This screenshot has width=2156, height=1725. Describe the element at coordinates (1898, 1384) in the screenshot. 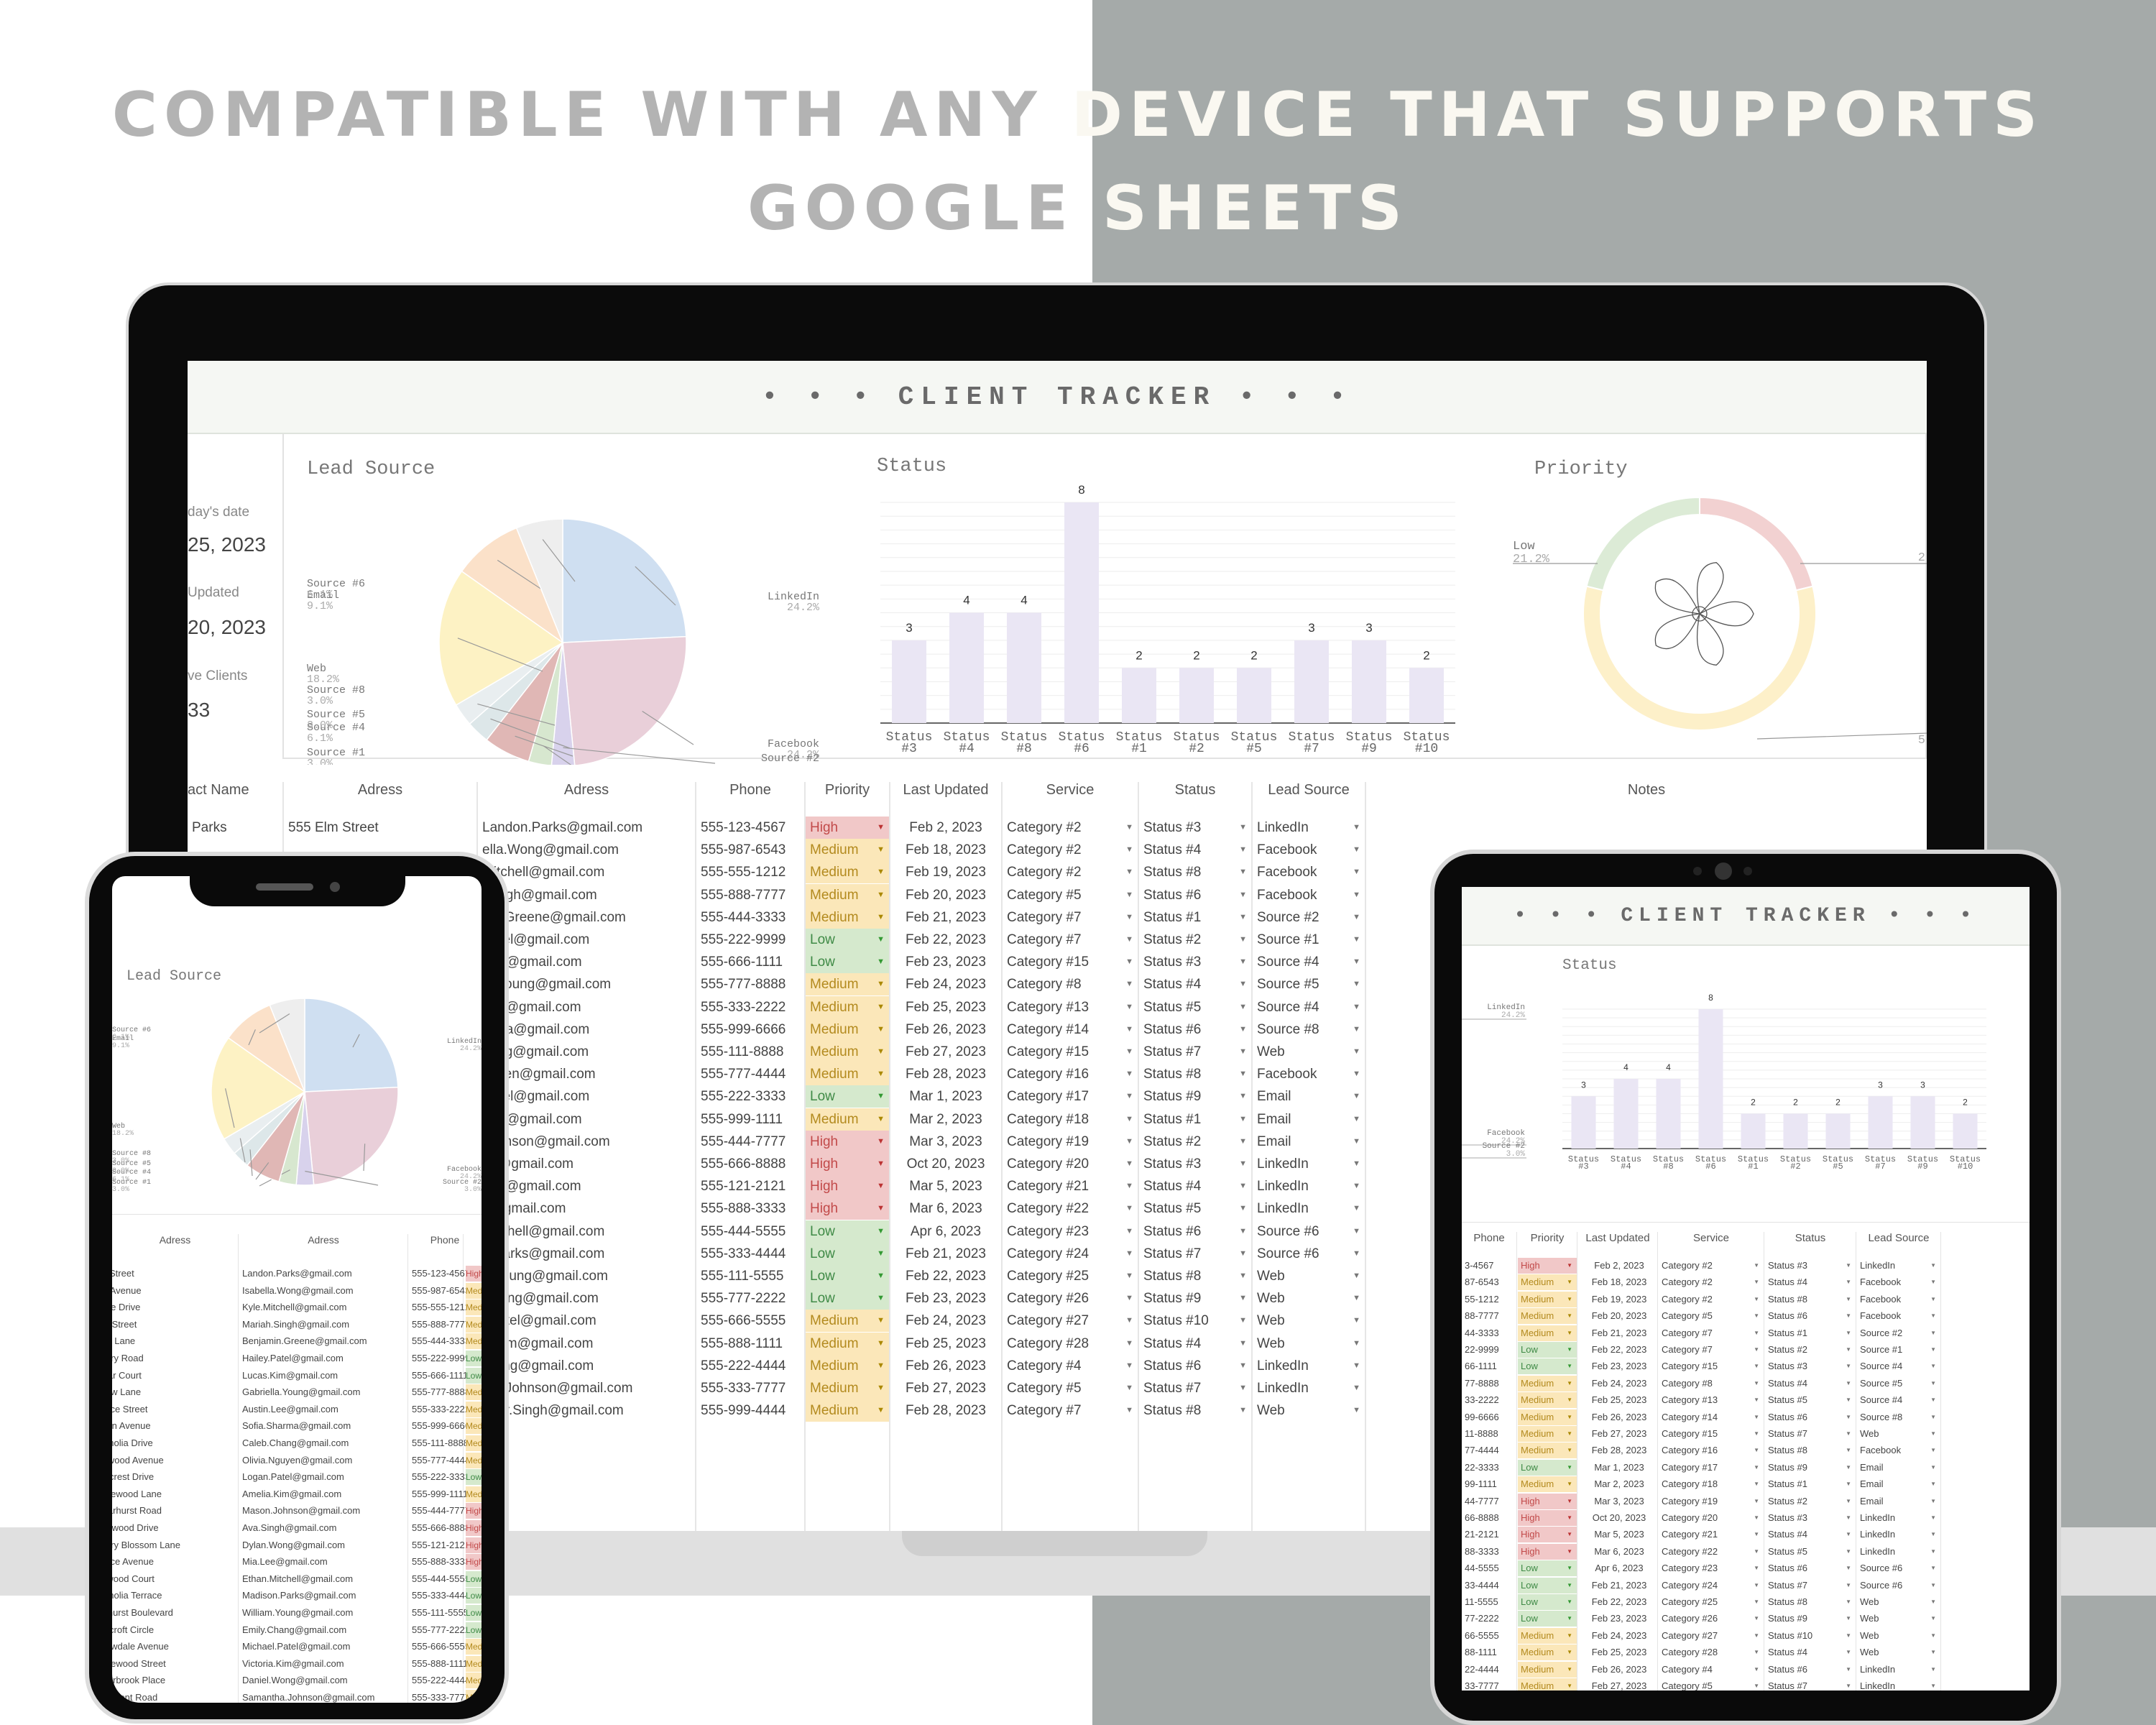

I see `tablet-dropdown-cell: Source #5 ▼` at that location.